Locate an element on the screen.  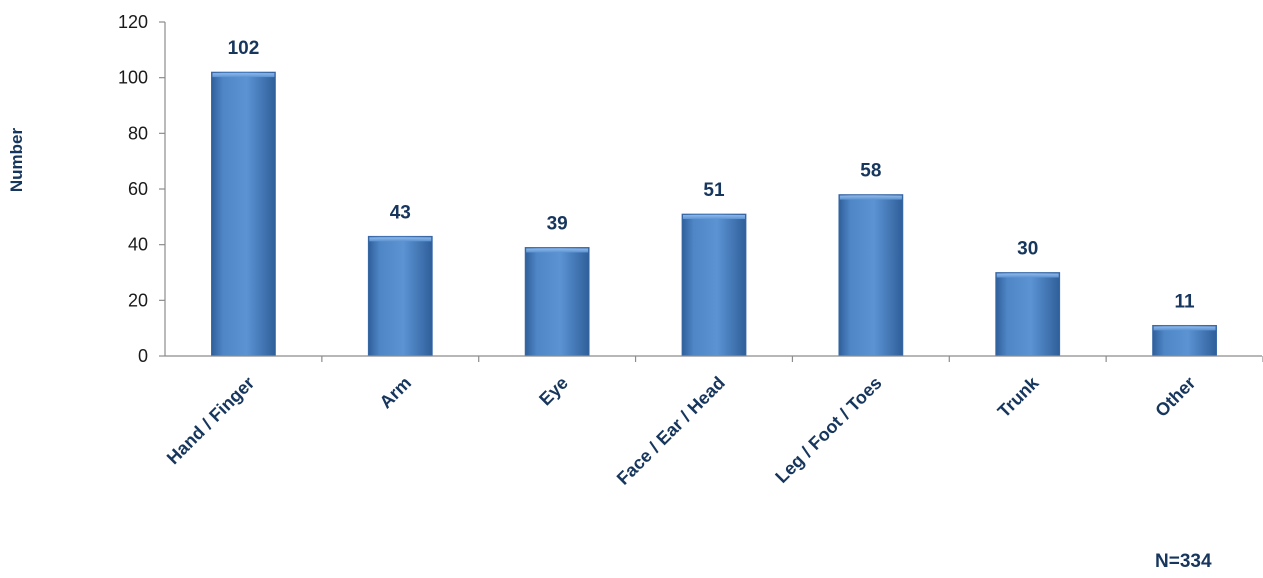
y-tick-label: 20 is located at coordinates (138, 300).